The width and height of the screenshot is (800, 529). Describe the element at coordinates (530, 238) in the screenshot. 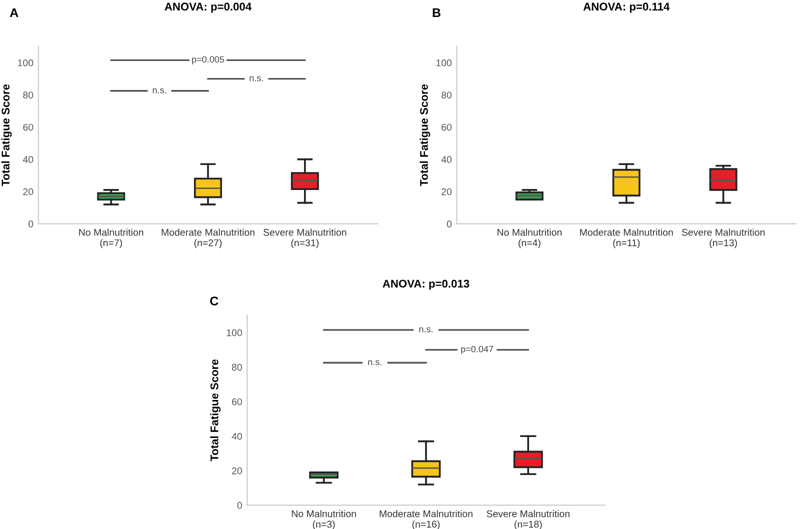

I see `x-tick-label: No Malnutrition (n=4)` at that location.